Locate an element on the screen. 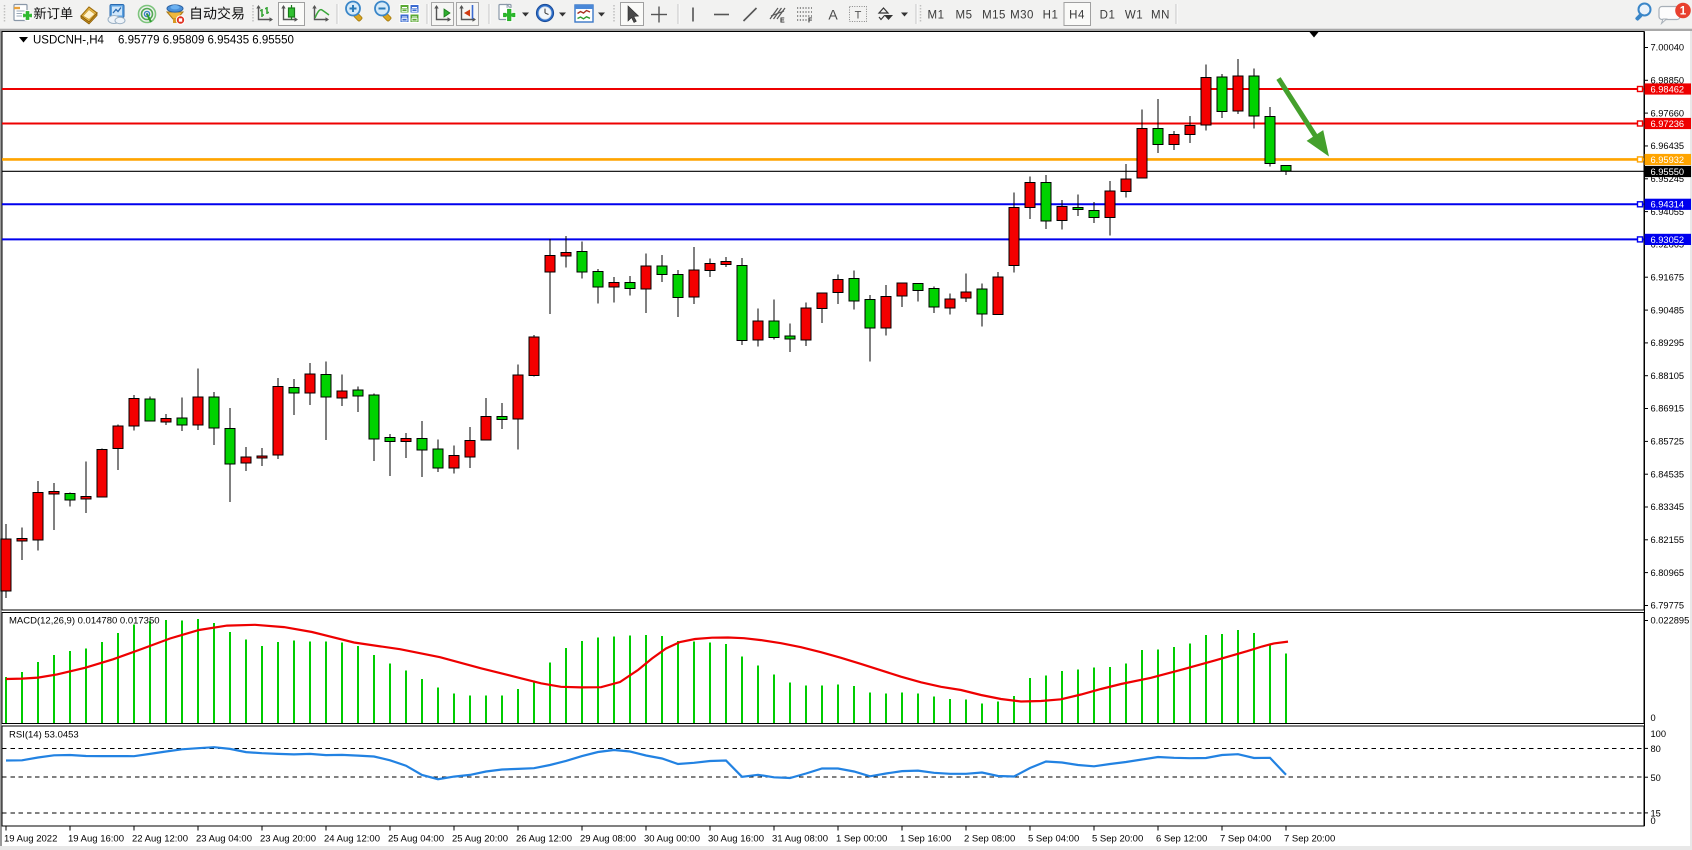 The width and height of the screenshot is (1692, 850). svg-text: 24 Aug 12:00 is located at coordinates (352, 839).